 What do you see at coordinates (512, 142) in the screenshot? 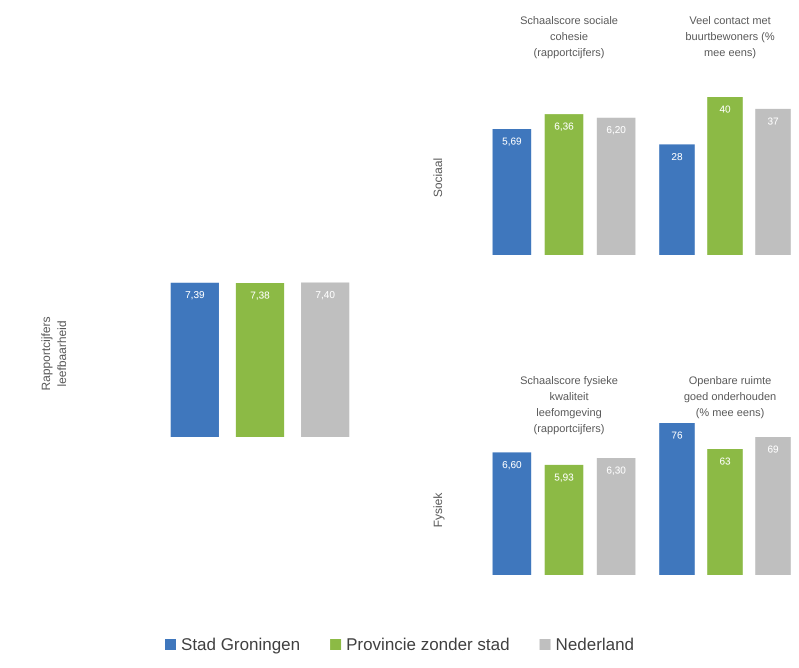
I see `data-label: 5,69` at bounding box center [512, 142].